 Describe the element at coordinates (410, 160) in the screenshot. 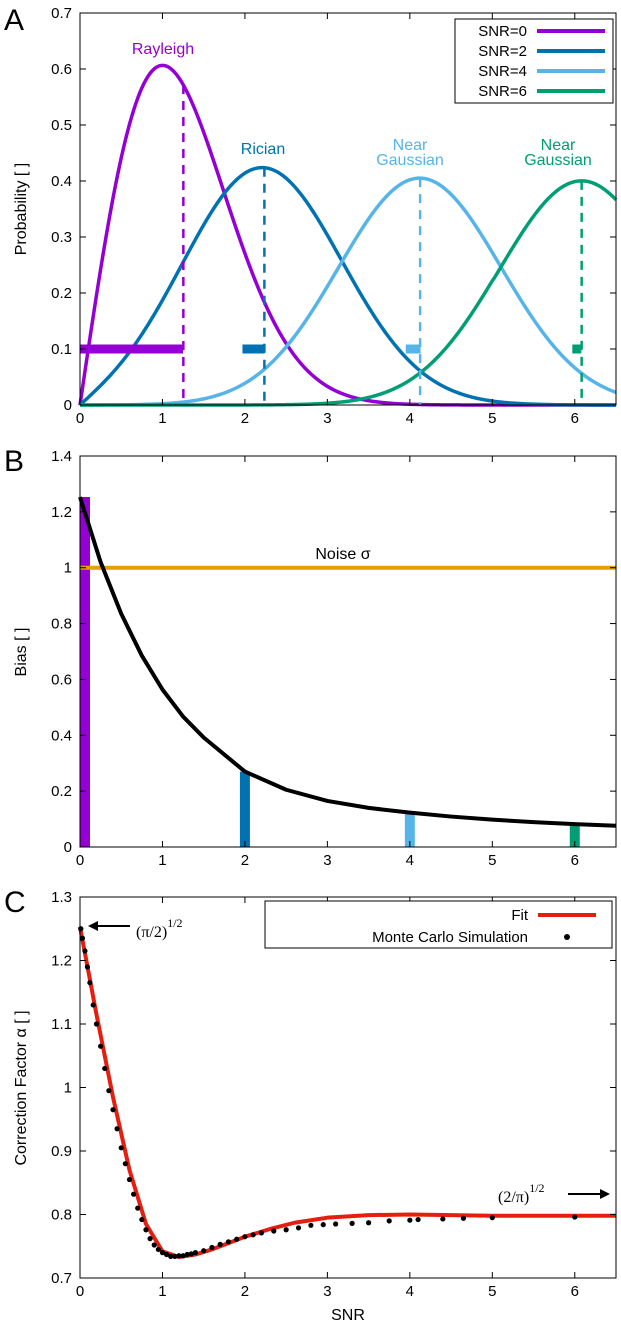

I see `annotation-gaussian-snr4: Gaussian` at that location.